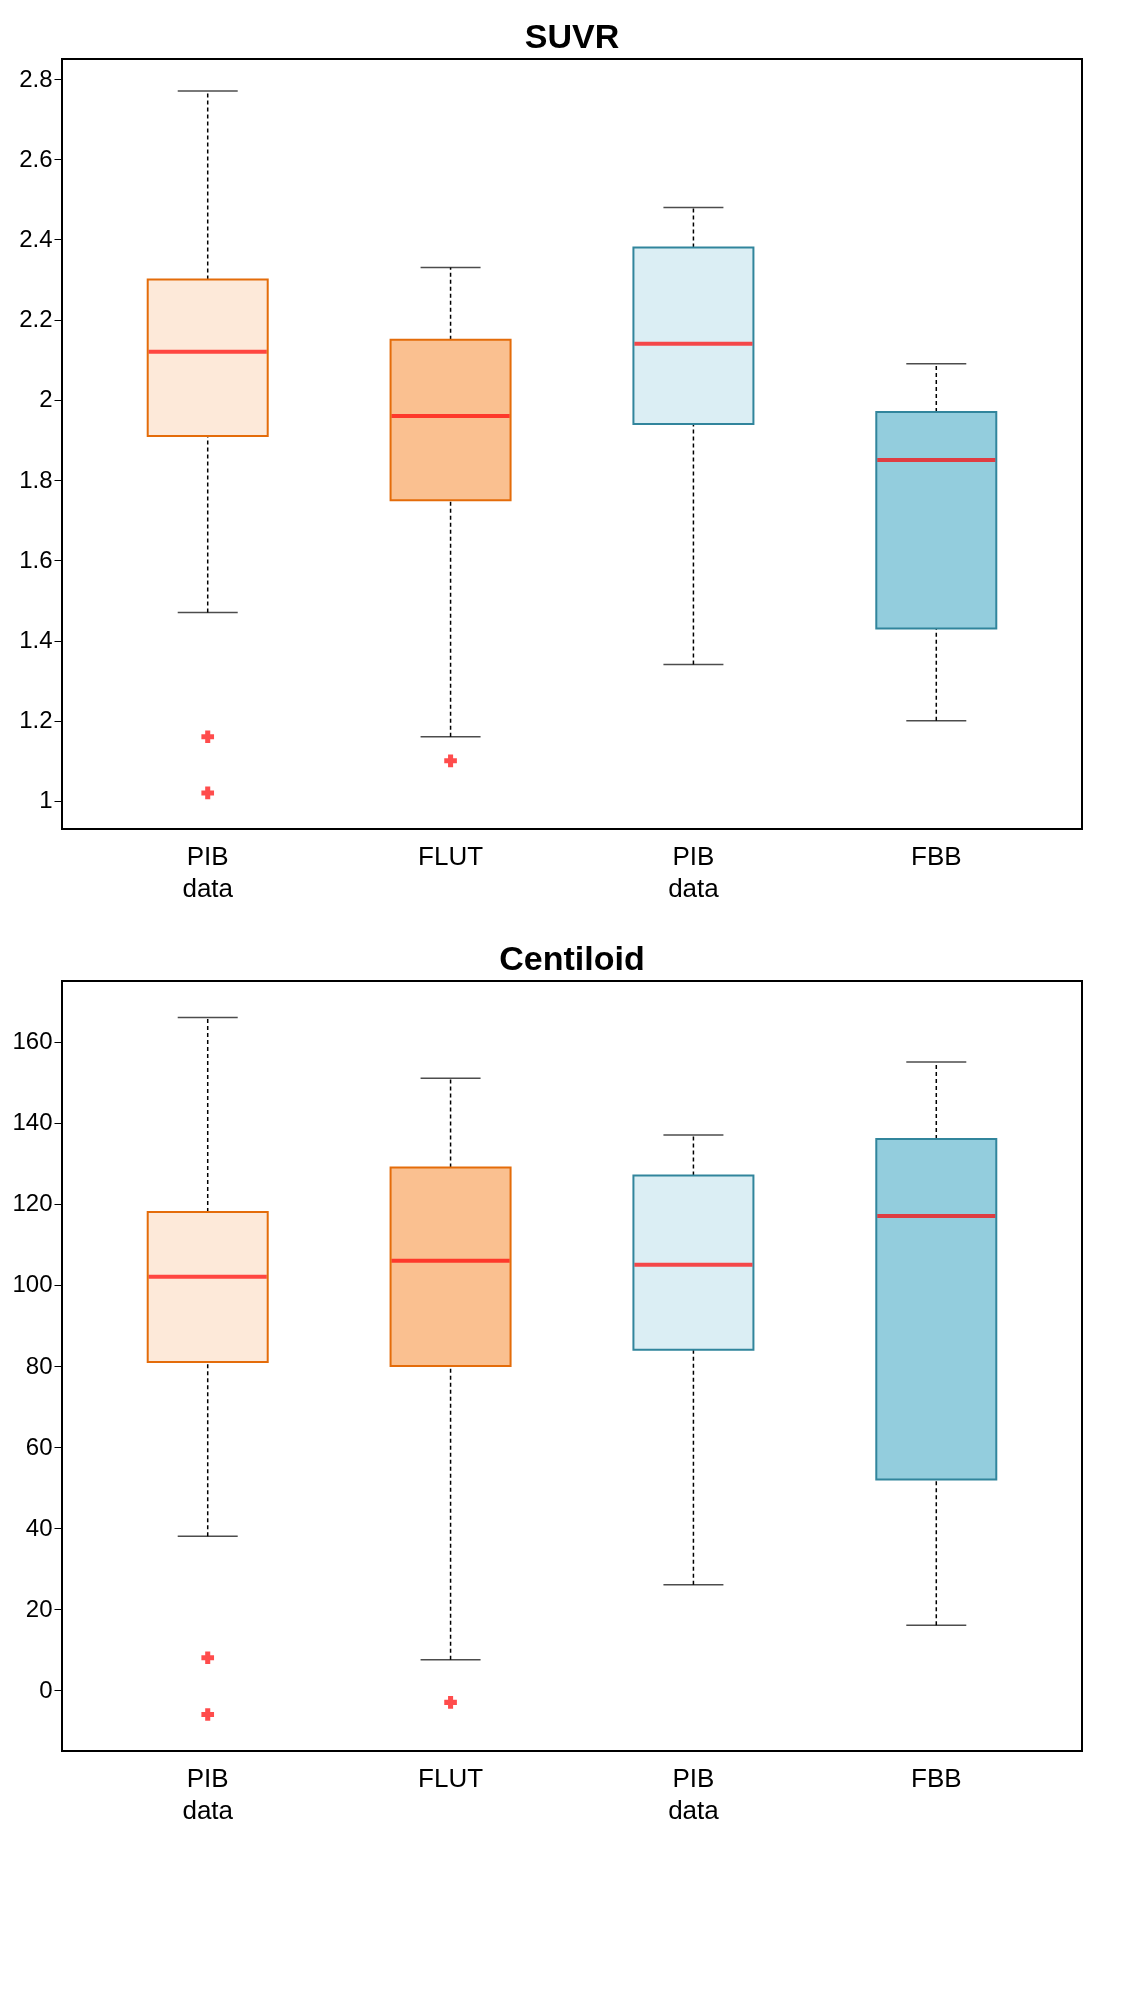 The height and width of the screenshot is (2015, 1140). What do you see at coordinates (36, 78) in the screenshot?
I see `y-tick-label: 2.8` at bounding box center [36, 78].